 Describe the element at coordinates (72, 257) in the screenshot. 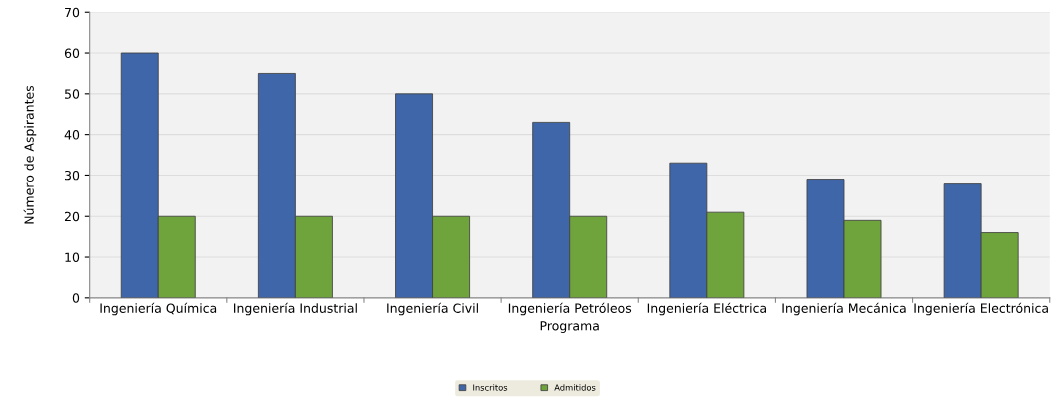

I see `y-tick-label: 10` at that location.